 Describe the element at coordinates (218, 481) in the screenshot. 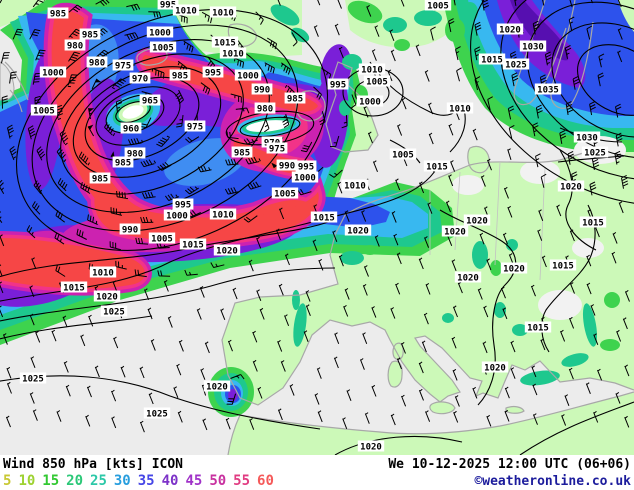

I see `legend-value: 50` at that location.